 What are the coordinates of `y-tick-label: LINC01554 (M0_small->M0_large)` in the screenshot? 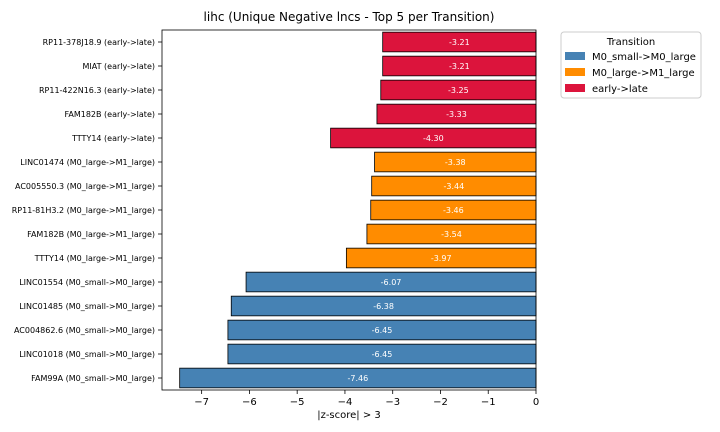 It's located at (87, 282).